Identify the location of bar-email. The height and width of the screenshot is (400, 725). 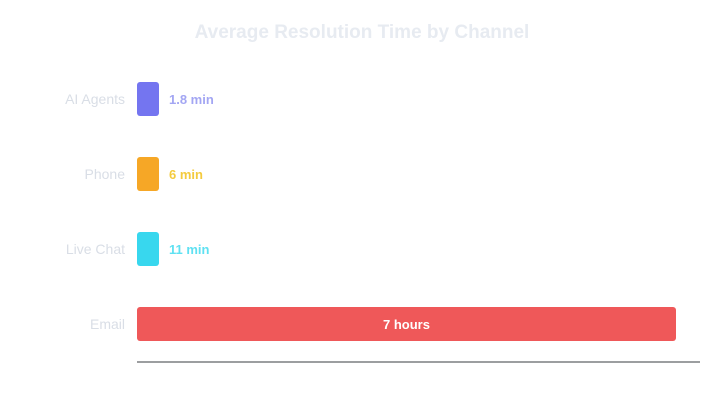
(406, 324).